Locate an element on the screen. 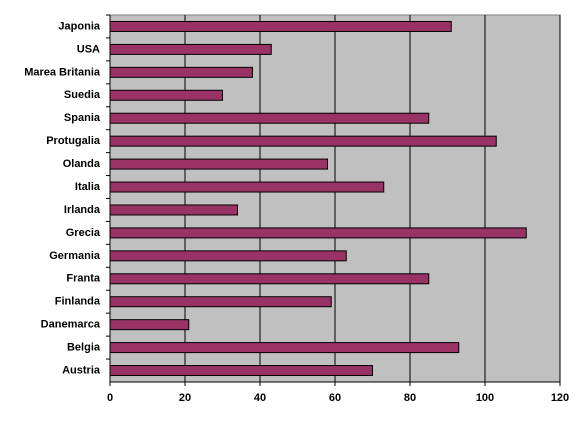 This screenshot has height=426, width=587. y-tick-label: Protugalia is located at coordinates (73, 141).